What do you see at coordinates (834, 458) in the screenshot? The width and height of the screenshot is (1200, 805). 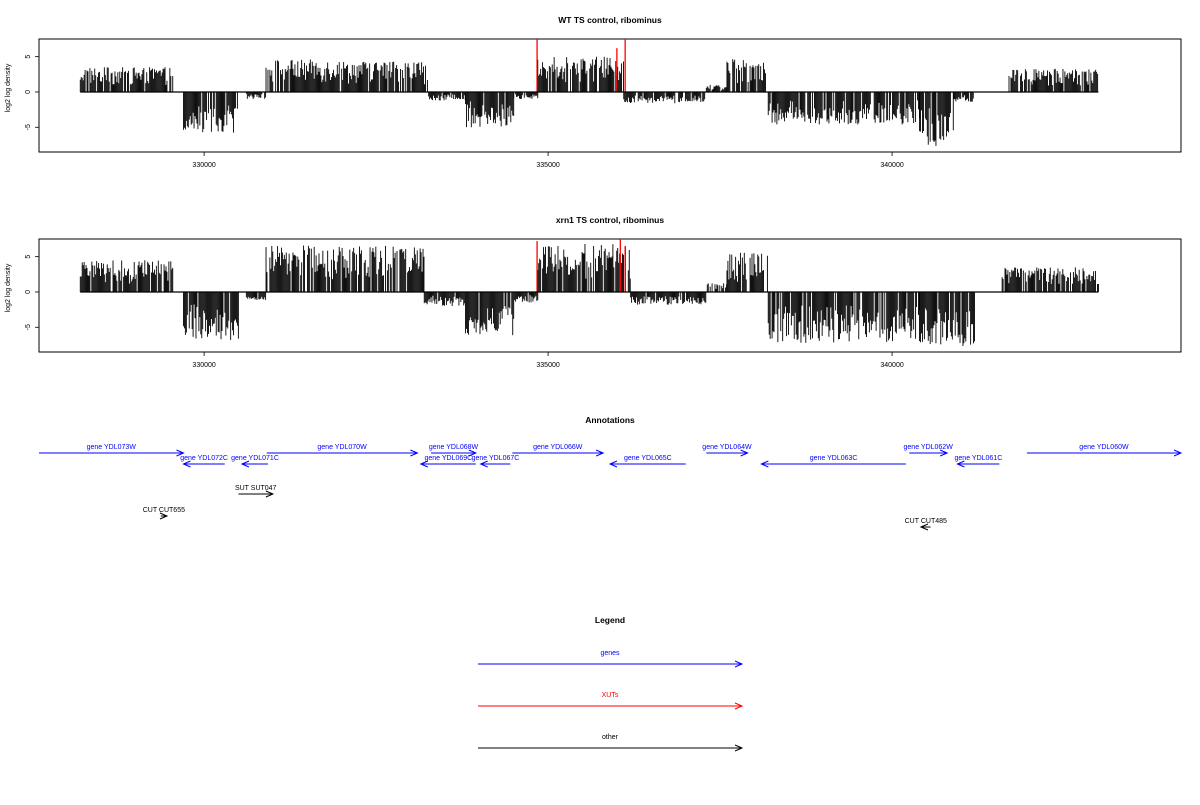 I see `feature-label: gene YDL063C` at bounding box center [834, 458].